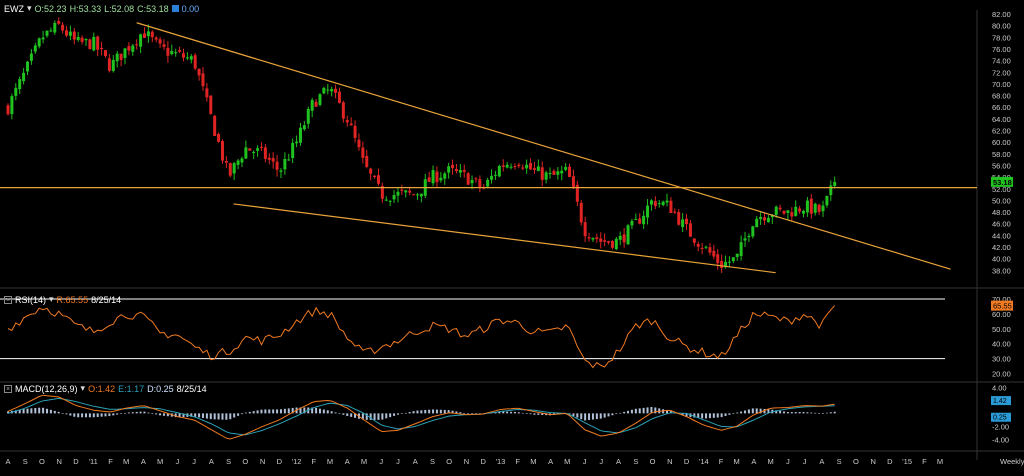 This screenshot has width=1024, height=476. I want to click on macd-close-icon: ×, so click(8, 388).